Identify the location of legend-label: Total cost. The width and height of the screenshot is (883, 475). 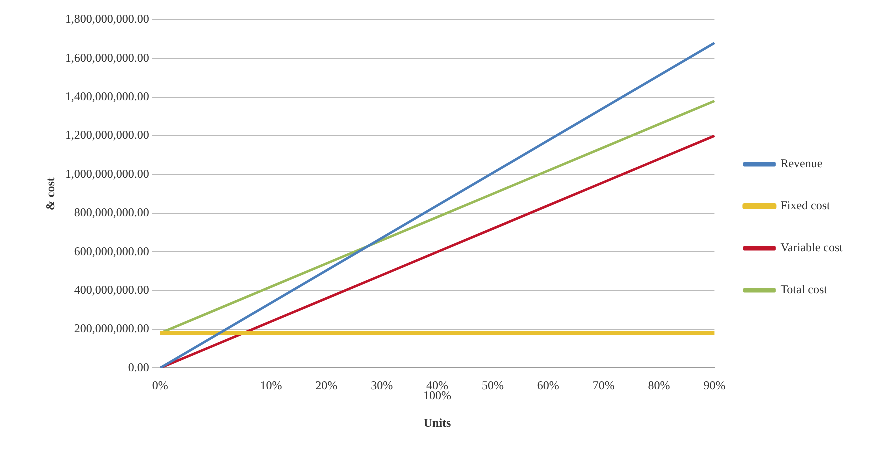
(804, 289).